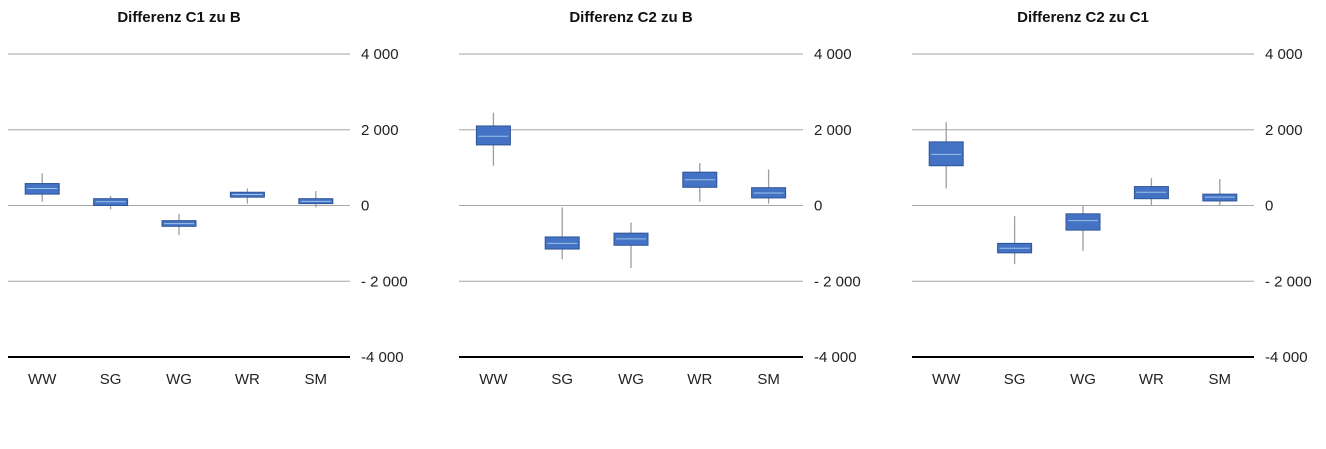 The height and width of the screenshot is (449, 1326). I want to click on chart-title: Differenz C2 zu C1, so click(1083, 17).